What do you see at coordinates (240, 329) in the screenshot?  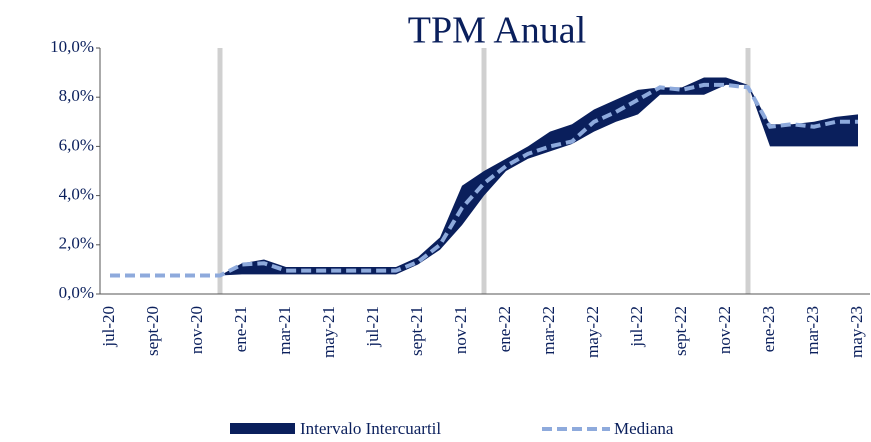 I see `x-tick-label: ene-21` at bounding box center [240, 329].